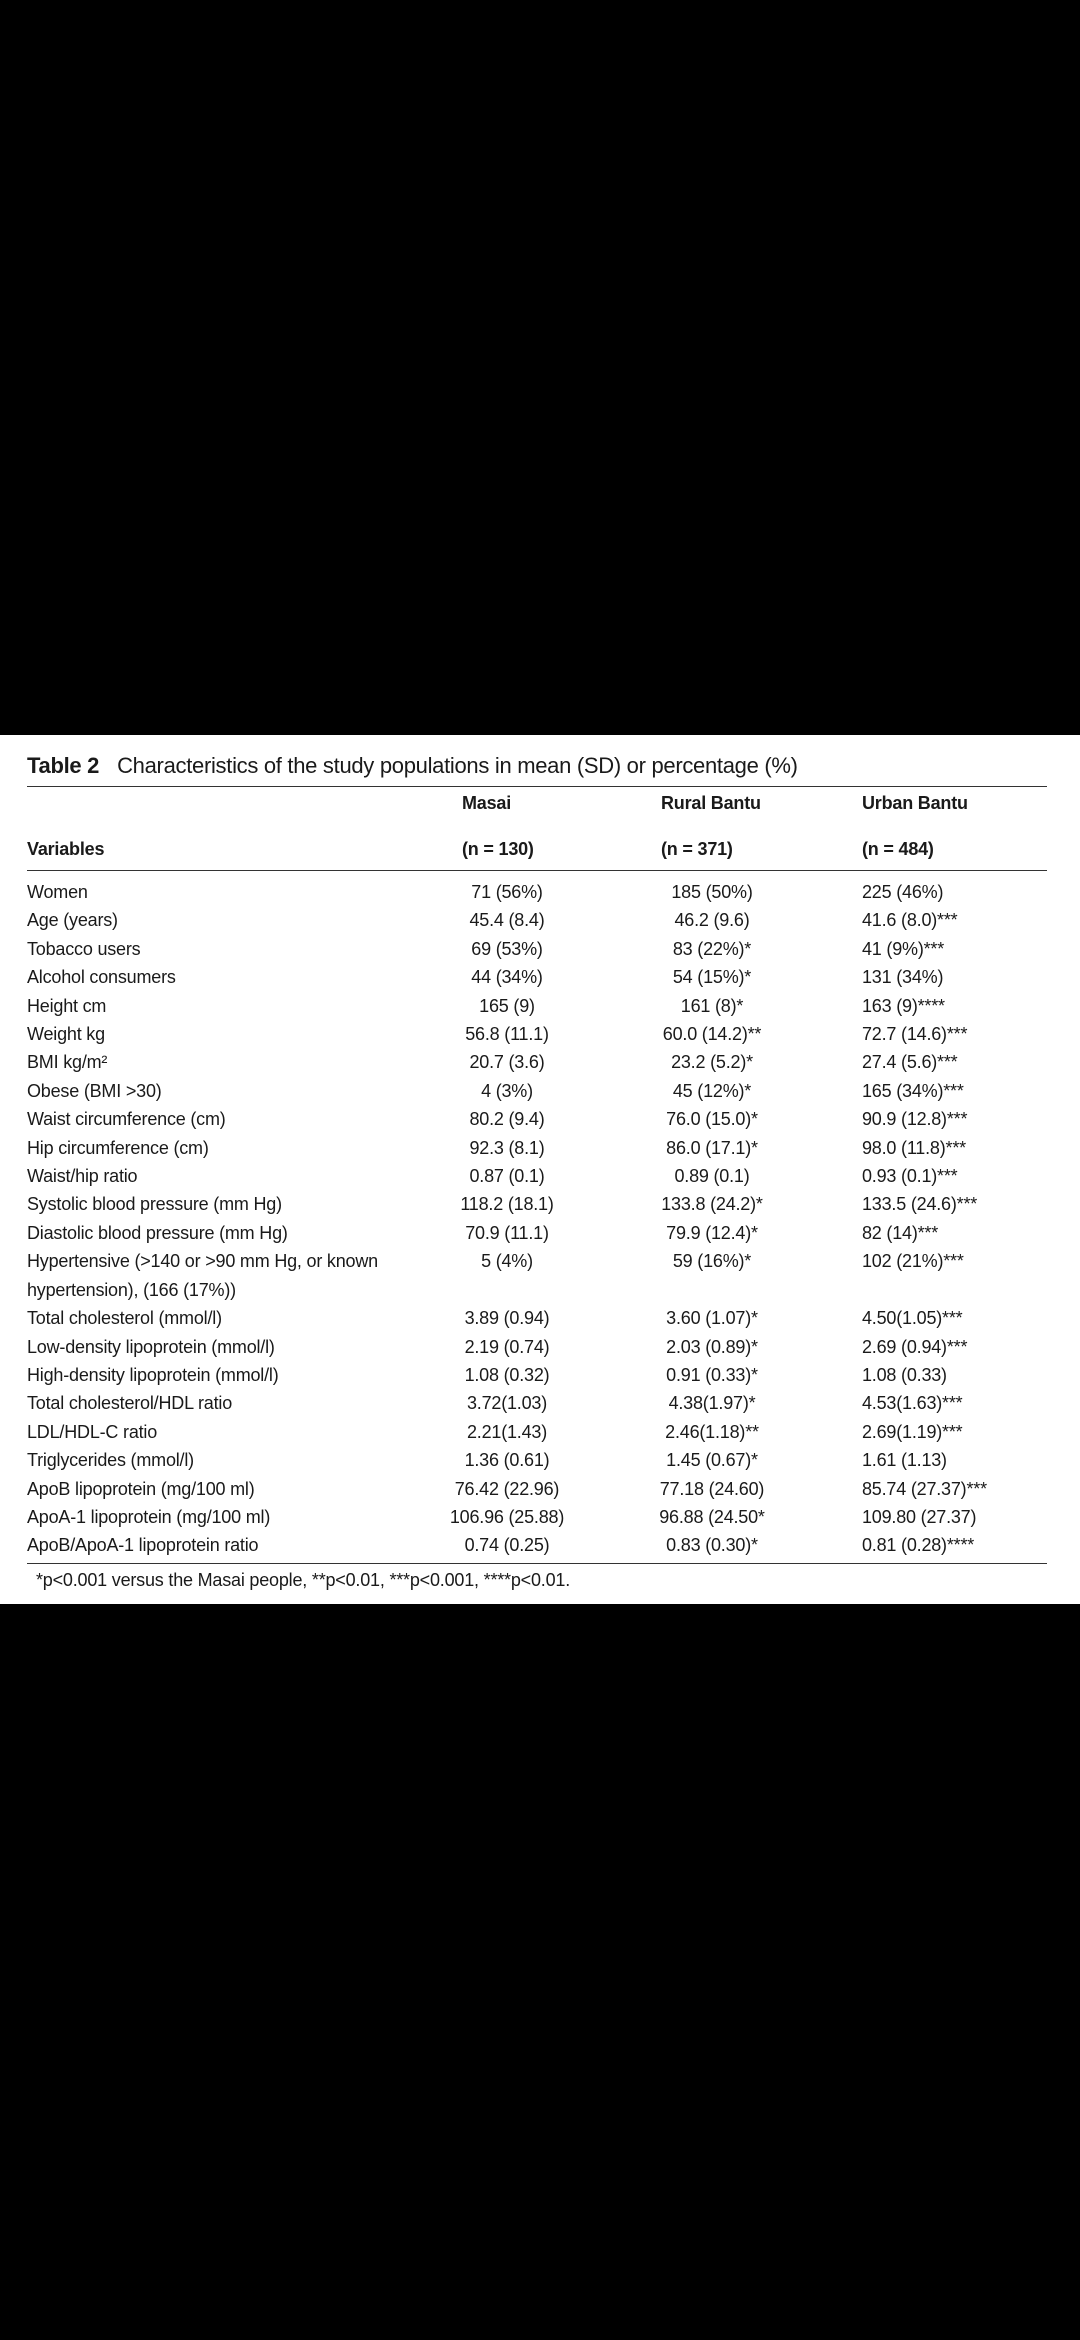 The height and width of the screenshot is (2340, 1080). Describe the element at coordinates (151, 1346) in the screenshot. I see `variable-cell: Low-density lipoprotein (mmol/l)` at that location.